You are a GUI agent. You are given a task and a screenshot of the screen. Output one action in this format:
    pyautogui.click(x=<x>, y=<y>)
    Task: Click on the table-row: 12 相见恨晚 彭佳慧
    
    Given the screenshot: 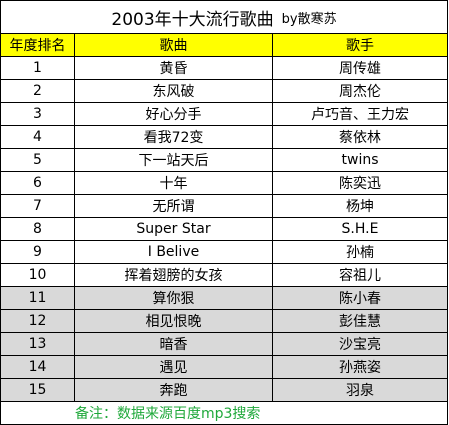 What is the action you would take?
    pyautogui.click(x=224, y=321)
    